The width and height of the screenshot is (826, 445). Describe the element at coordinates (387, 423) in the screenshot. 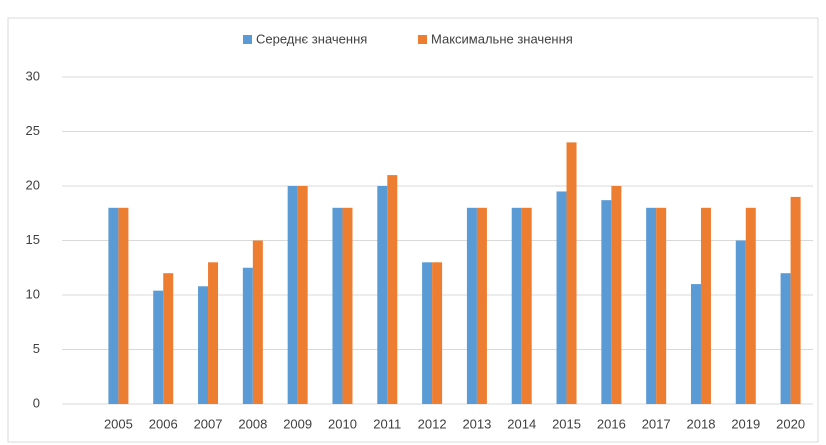

I see `x-tick-label: 2011` at that location.